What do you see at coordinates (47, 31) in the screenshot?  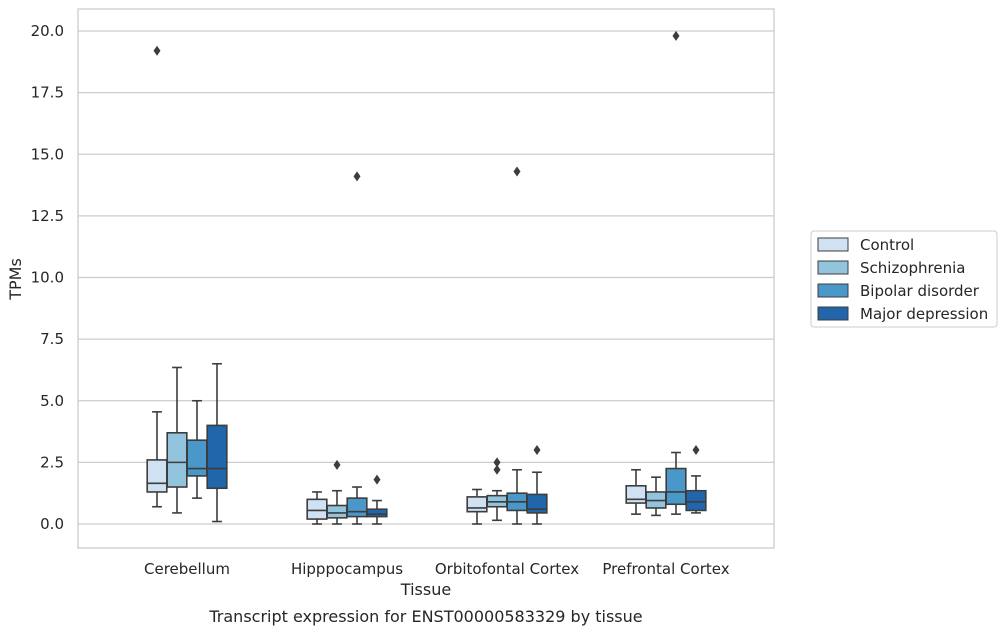 I see `y-tick-label: 20.0` at bounding box center [47, 31].